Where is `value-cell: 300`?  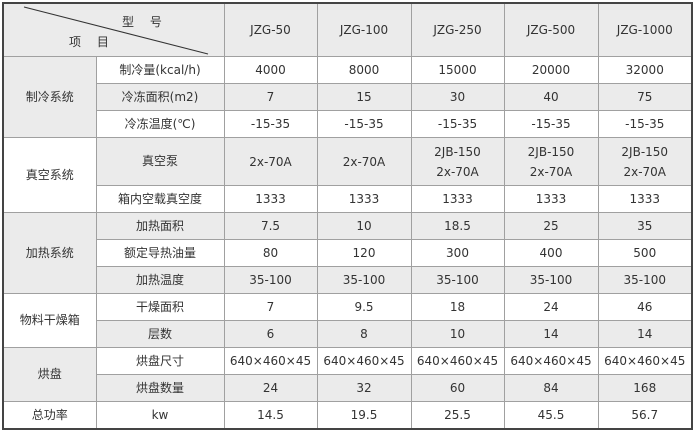 value-cell: 300 is located at coordinates (457, 253).